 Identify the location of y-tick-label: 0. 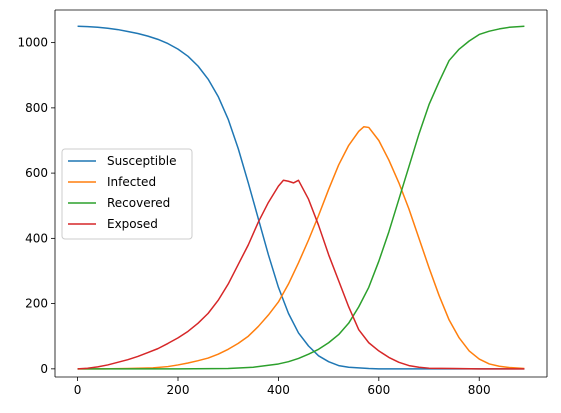
(44, 369).